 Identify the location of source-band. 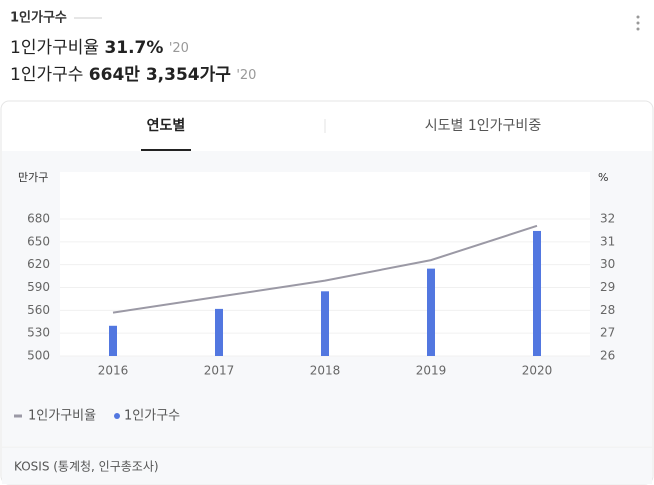
(327, 465).